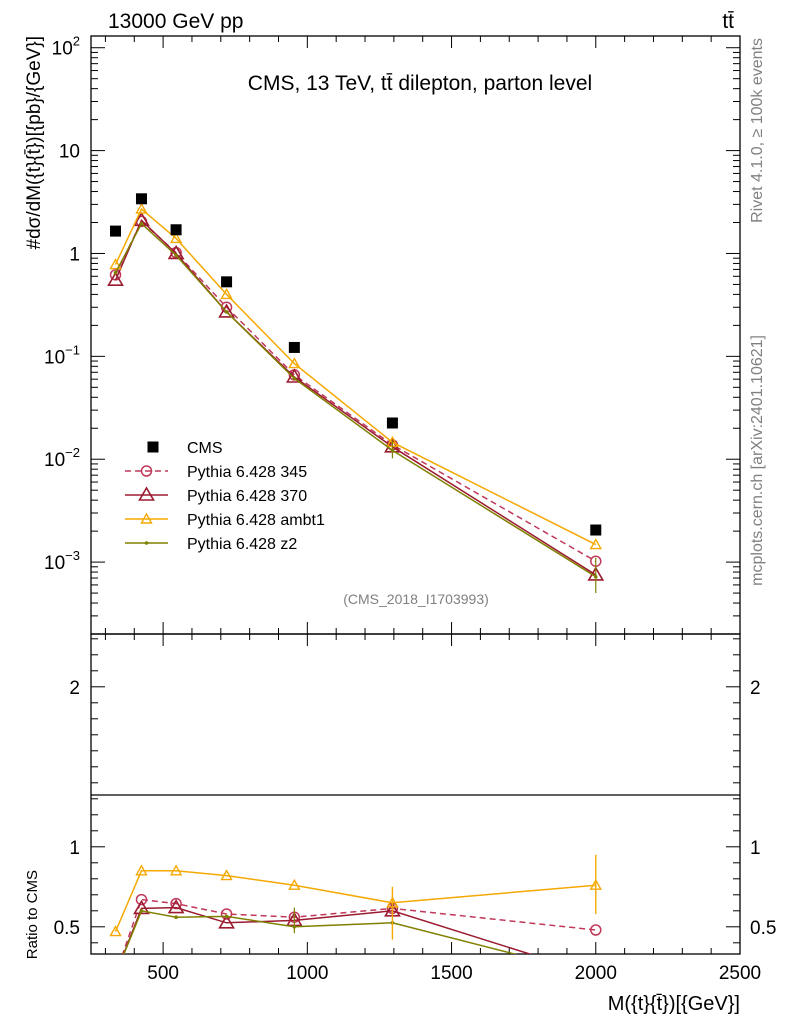 This screenshot has width=786, height=1024. What do you see at coordinates (728, 21) in the screenshot?
I see `header-final-state-label: tt̄` at bounding box center [728, 21].